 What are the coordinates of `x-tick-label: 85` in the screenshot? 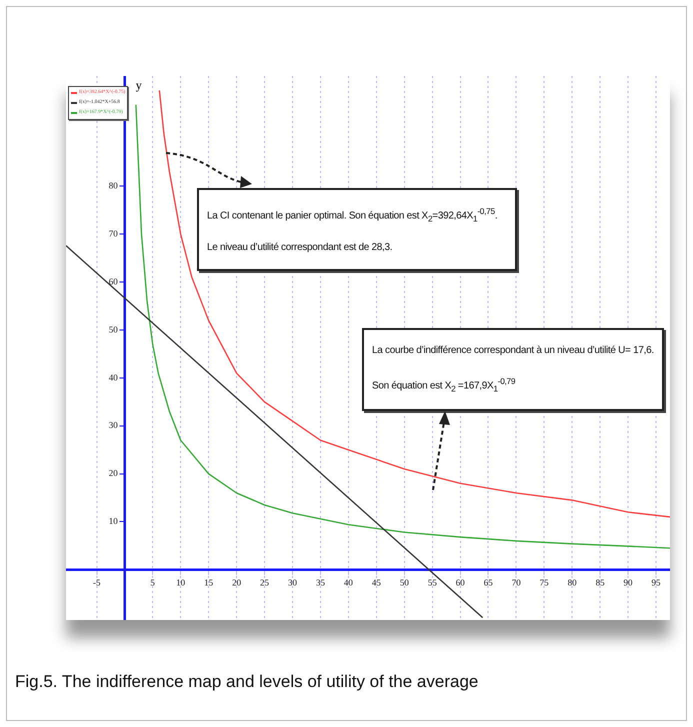 It's located at (601, 582).